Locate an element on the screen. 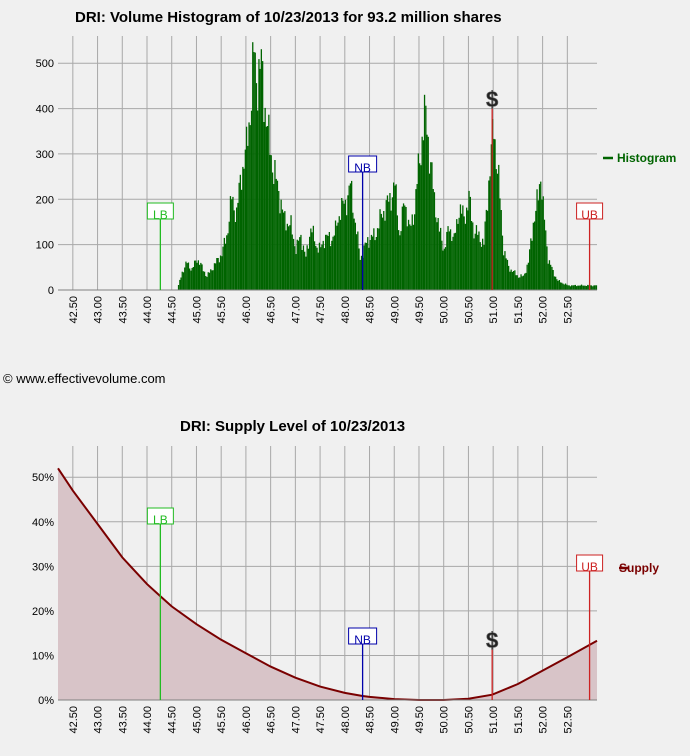 The image size is (690, 756). histogram-x-tick-label: 45.00 is located at coordinates (197, 310).